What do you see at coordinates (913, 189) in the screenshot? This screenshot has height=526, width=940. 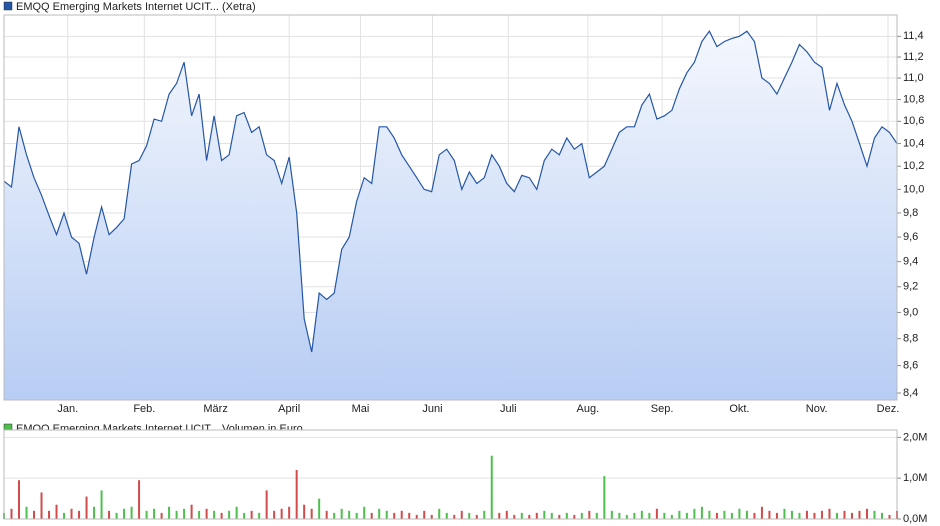 I see `y-tick-label: 10,0` at bounding box center [913, 189].